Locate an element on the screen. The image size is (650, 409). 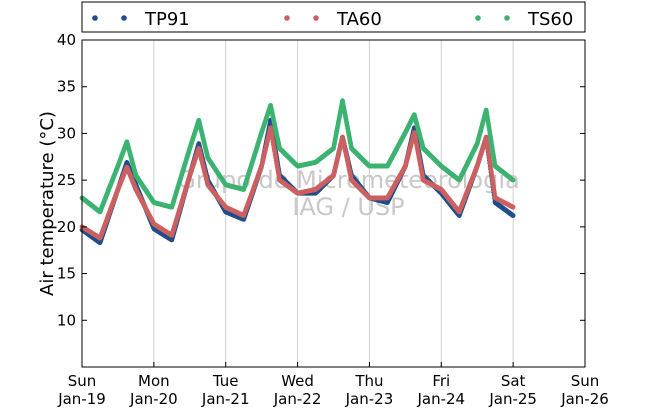
x-tick-label-date: Jan-20 is located at coordinates (153, 399).